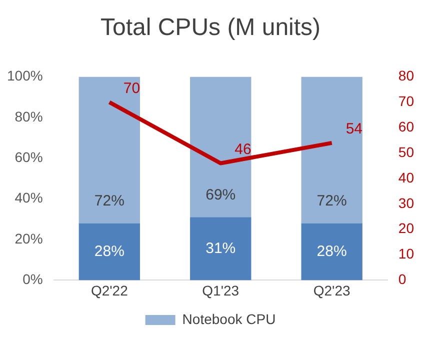 The image size is (423, 337). I want to click on x-tick-label: Q2'22, so click(109, 290).